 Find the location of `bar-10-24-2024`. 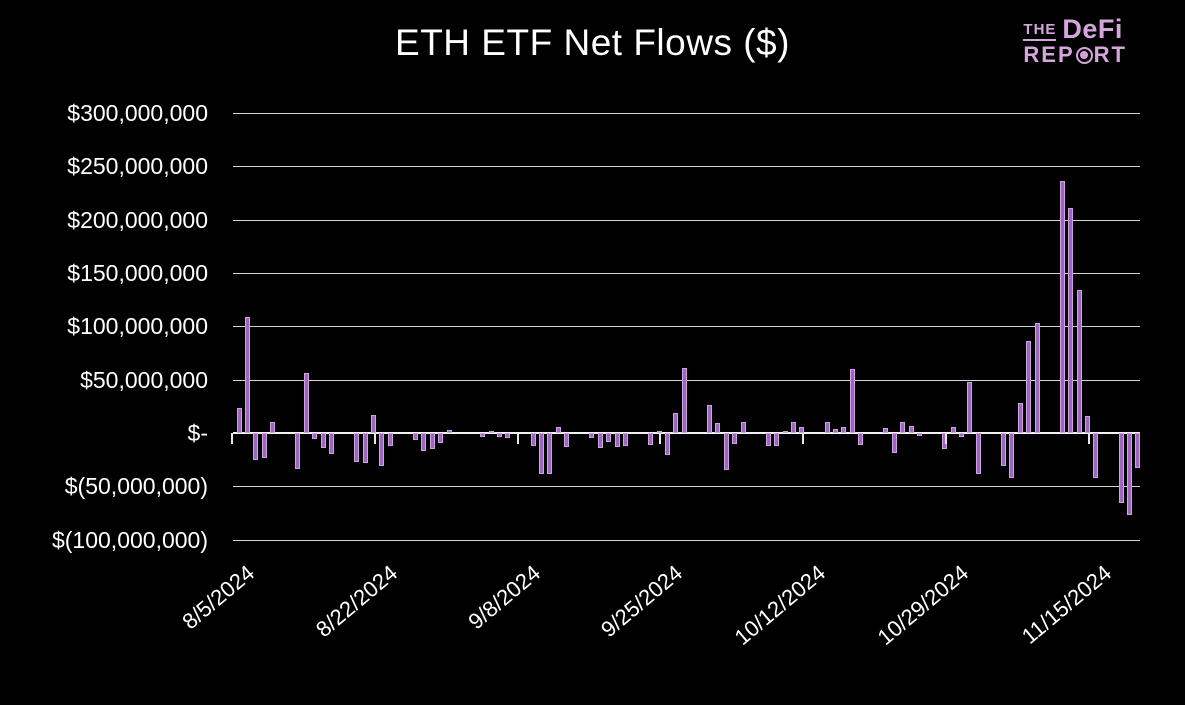

bar-10-24-2024 is located at coordinates (911, 429).